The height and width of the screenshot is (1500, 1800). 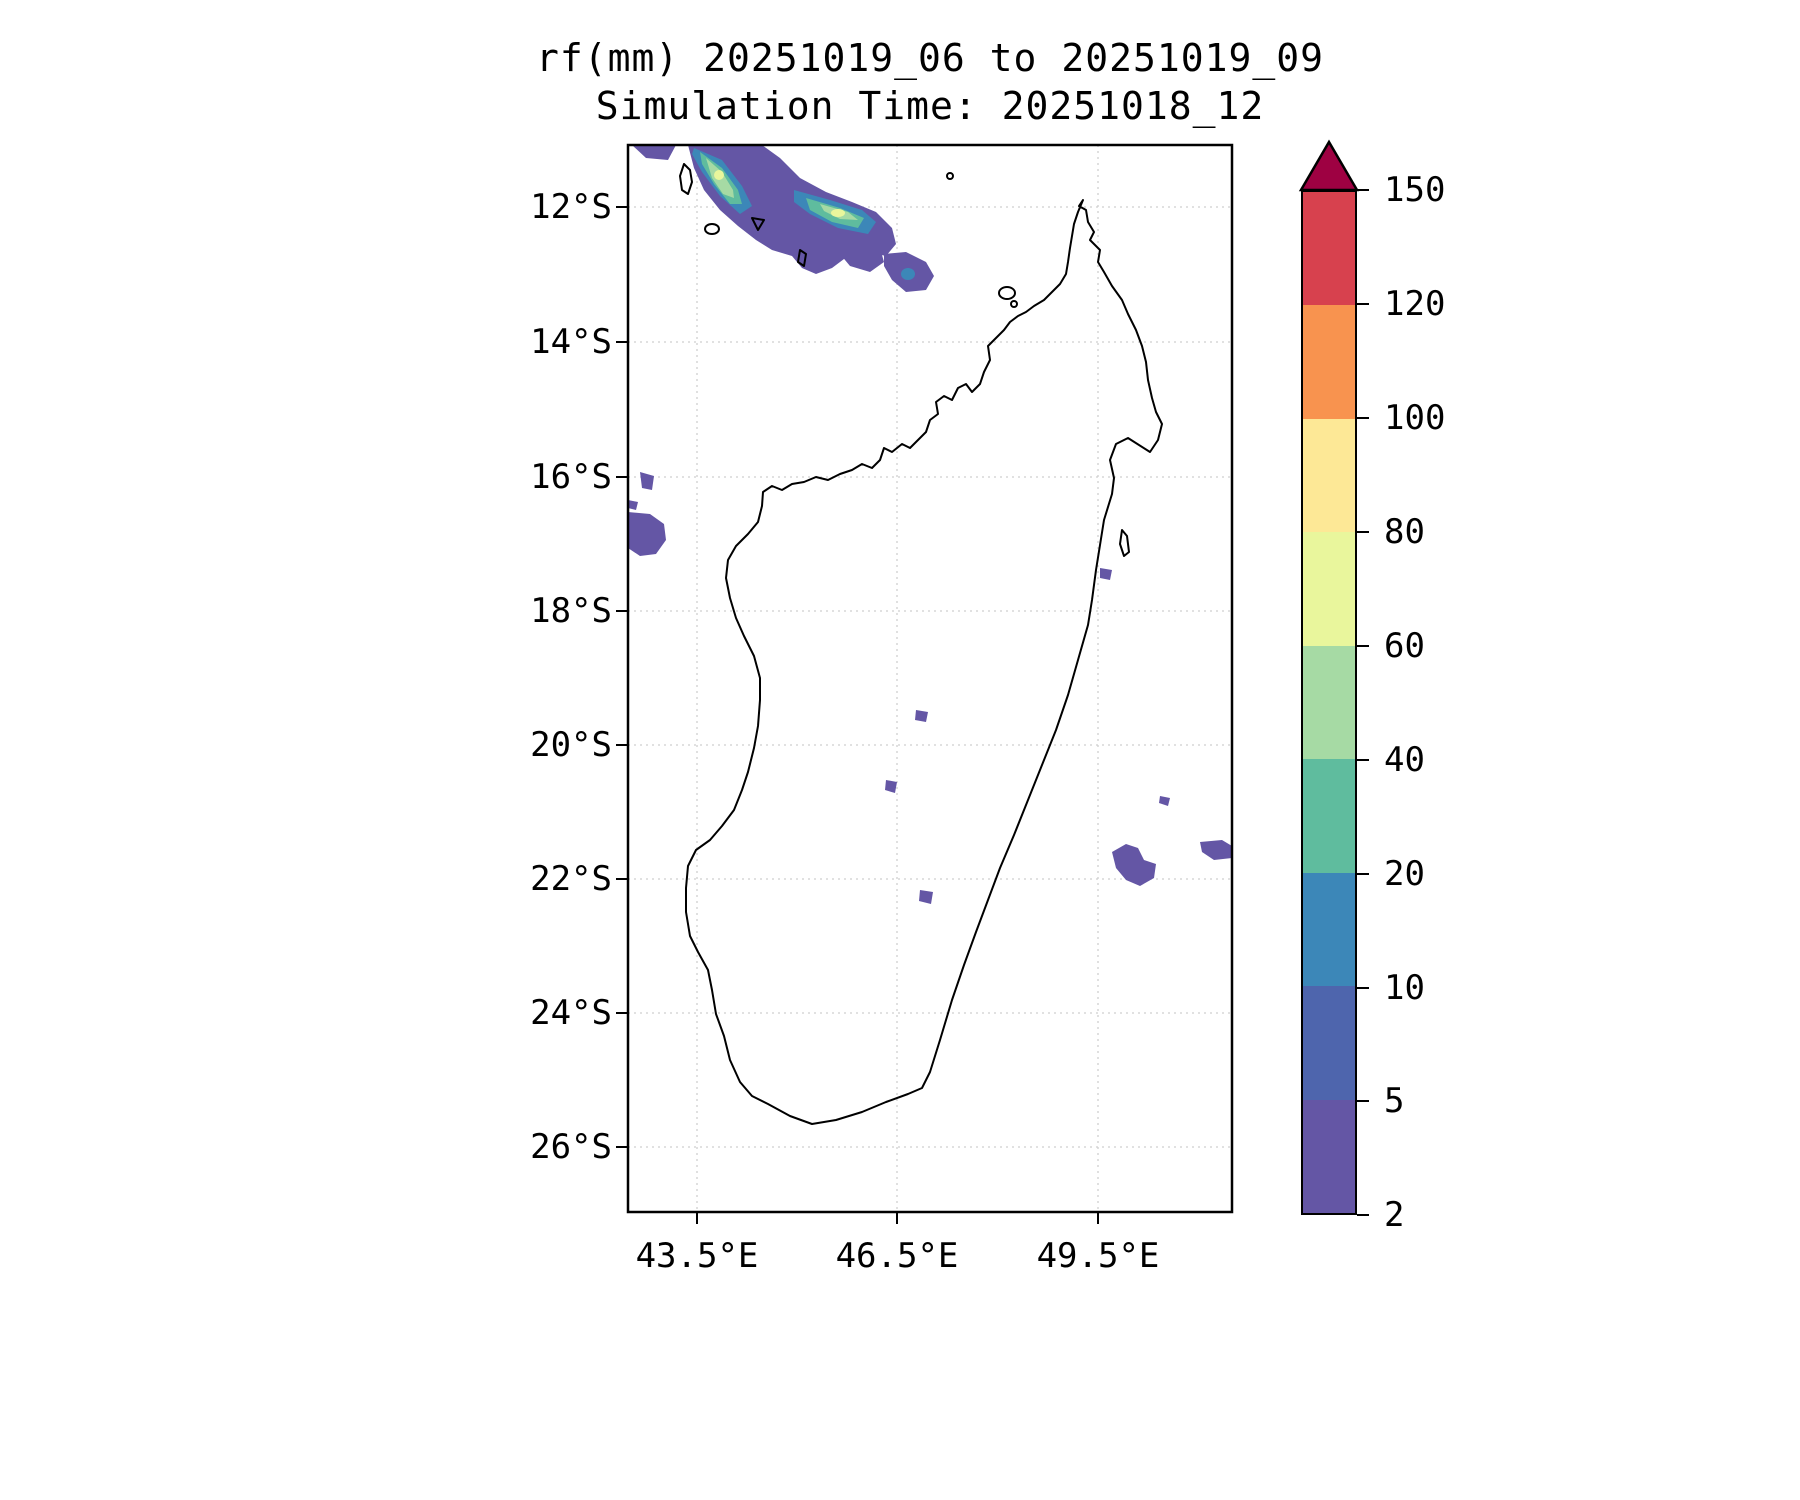 I want to click on nosy-be-island, so click(x=1008, y=297).